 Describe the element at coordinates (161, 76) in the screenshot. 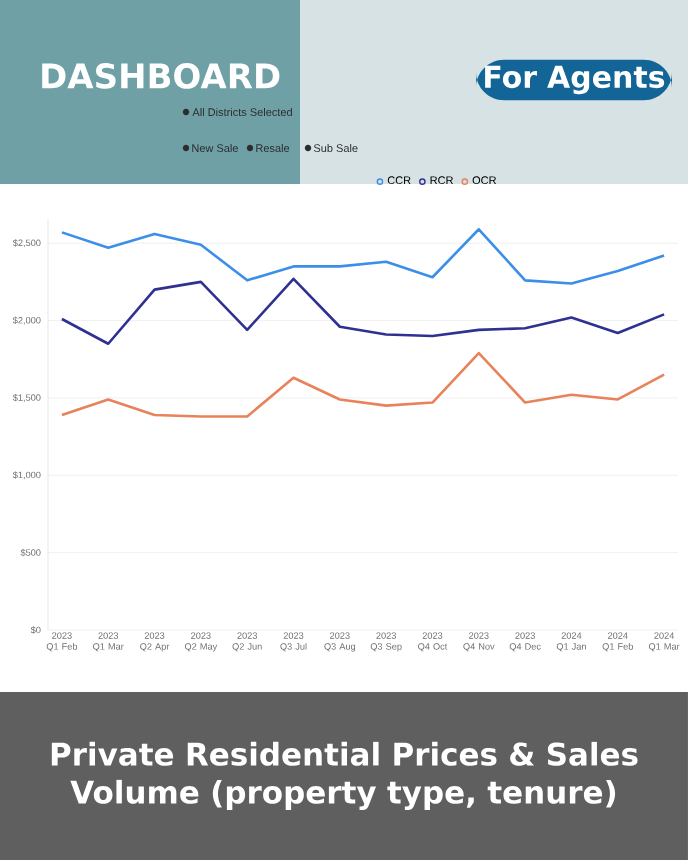

I see `chart-title: DASHBOARD` at that location.